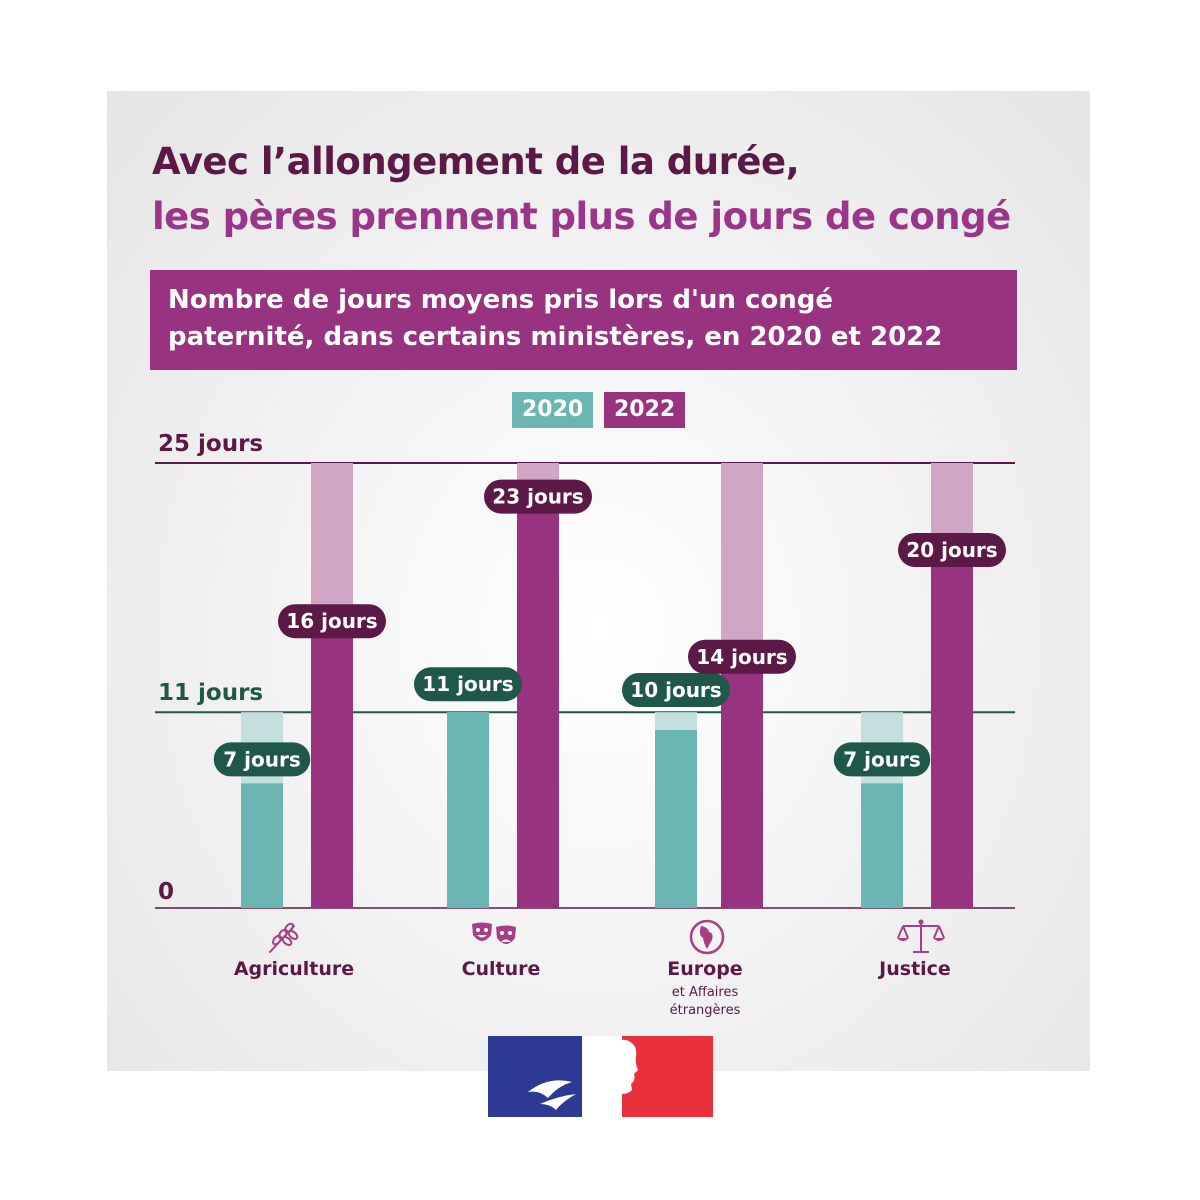 The image size is (1200, 1200). I want to click on reference-label-11: 11 jours, so click(210, 693).